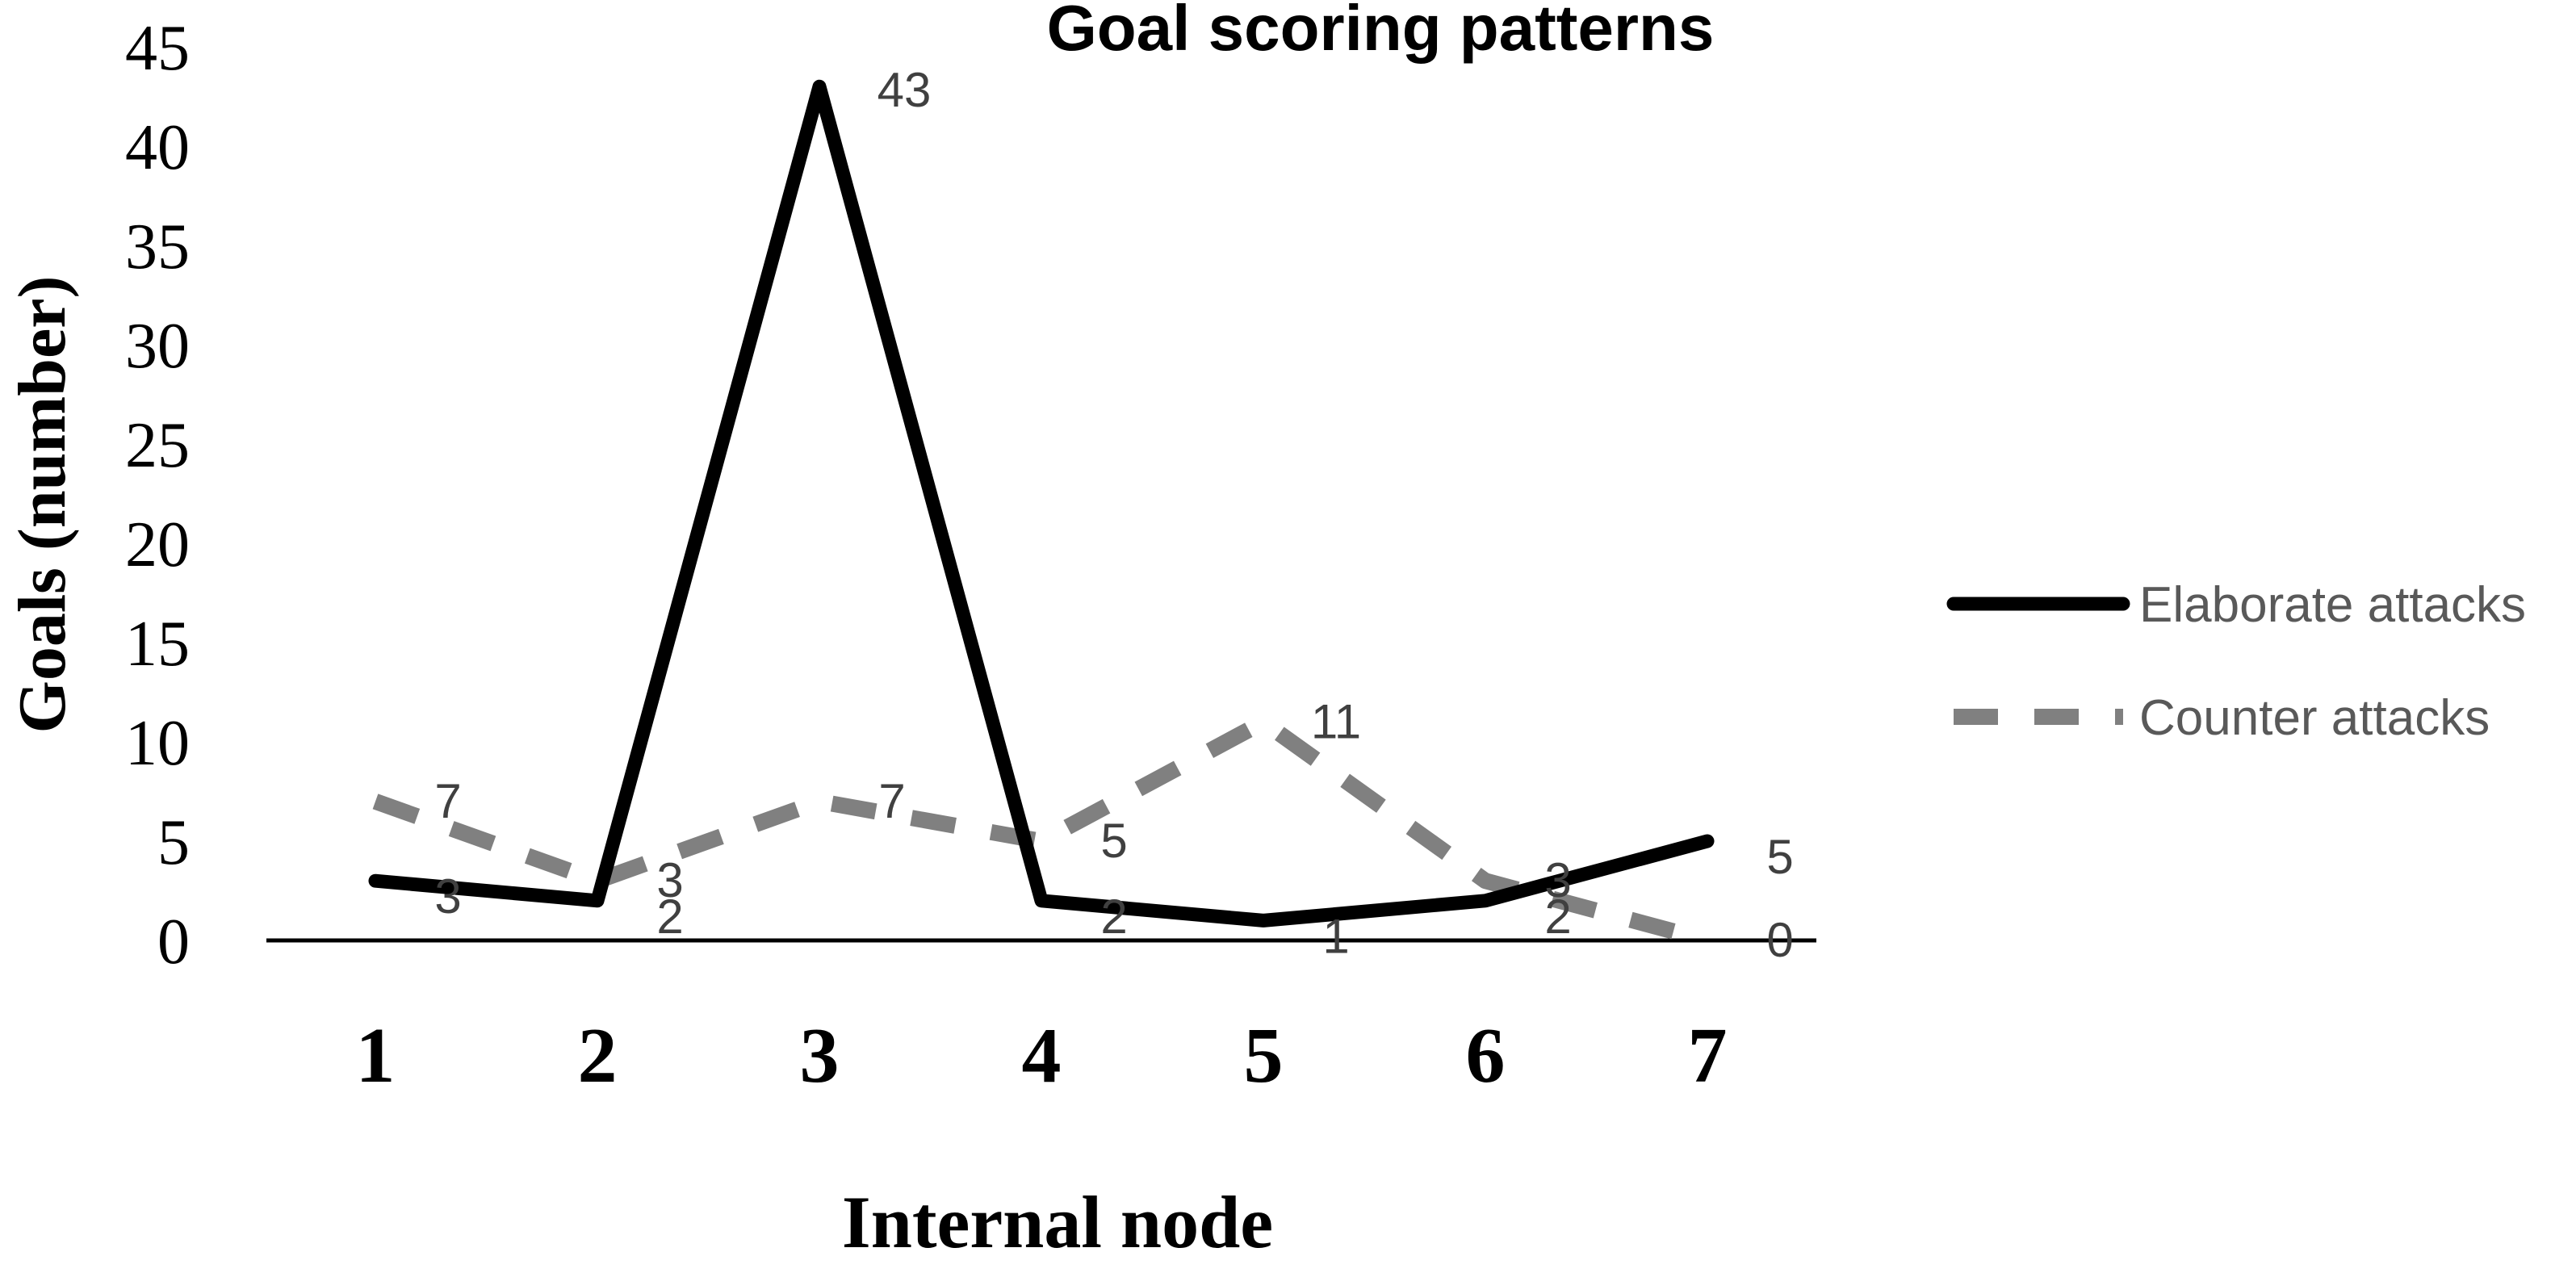 This screenshot has width=2576, height=1273. I want to click on legend: Elaborate attacks Counter attacks, so click(2236, 662).